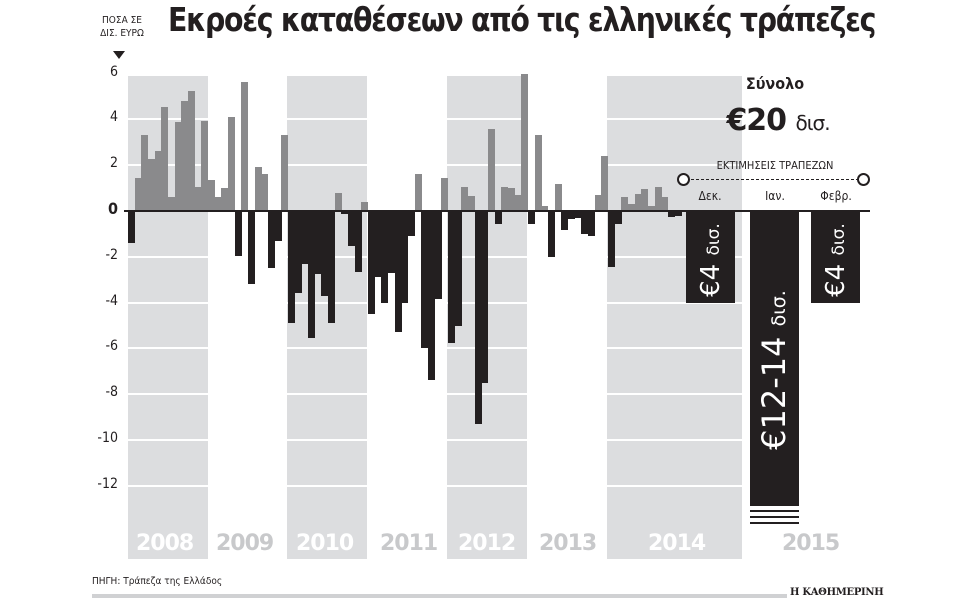  Describe the element at coordinates (487, 543) in the screenshot. I see `year-label-2012: 2012` at that location.